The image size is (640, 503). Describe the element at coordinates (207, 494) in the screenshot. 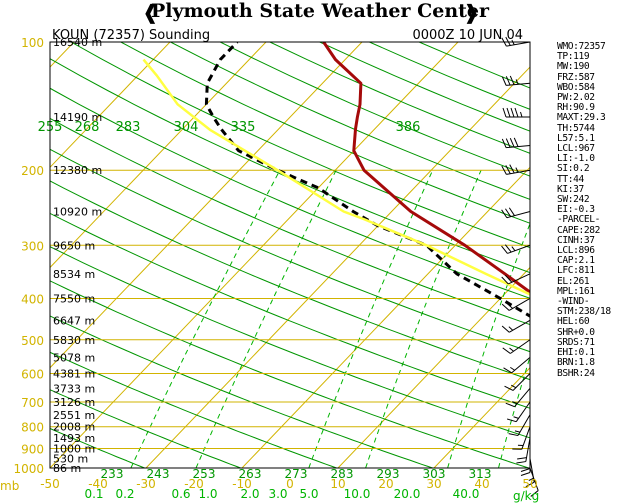

I see `mixing-ratio-tick-label: 1.0` at that location.